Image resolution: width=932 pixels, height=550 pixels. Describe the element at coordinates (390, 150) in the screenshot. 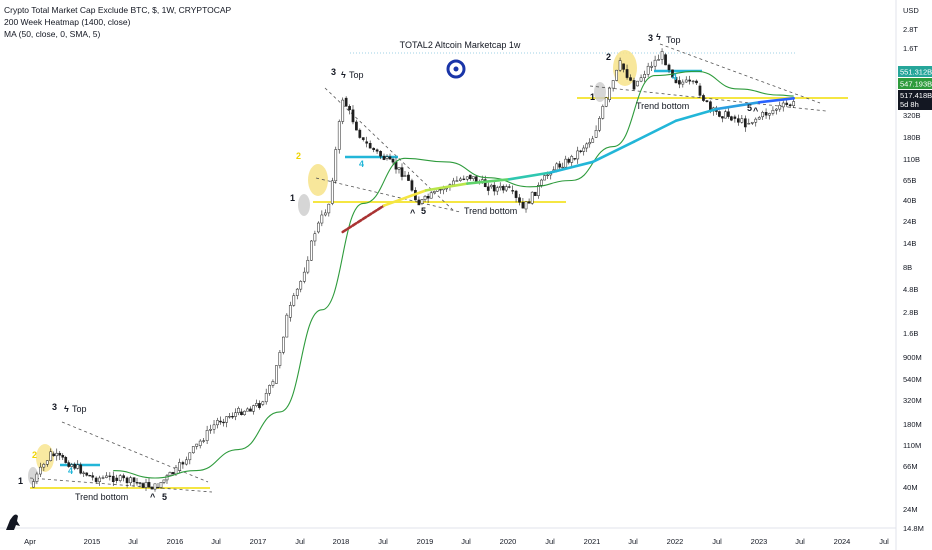

I see `trendline-upper-2018` at that location.